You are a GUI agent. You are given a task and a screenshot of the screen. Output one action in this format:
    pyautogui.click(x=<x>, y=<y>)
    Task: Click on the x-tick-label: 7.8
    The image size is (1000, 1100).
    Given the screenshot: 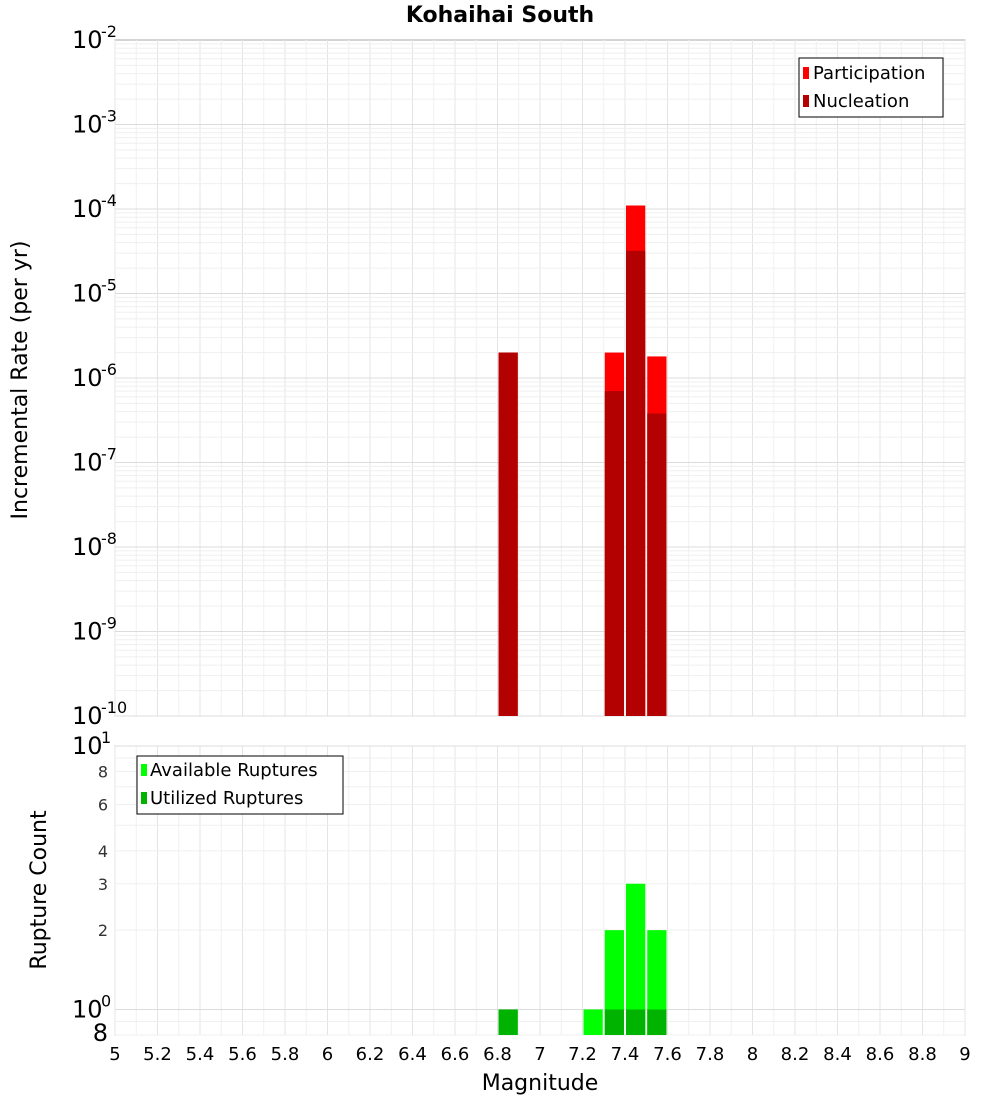 What is the action you would take?
    pyautogui.click(x=710, y=1054)
    